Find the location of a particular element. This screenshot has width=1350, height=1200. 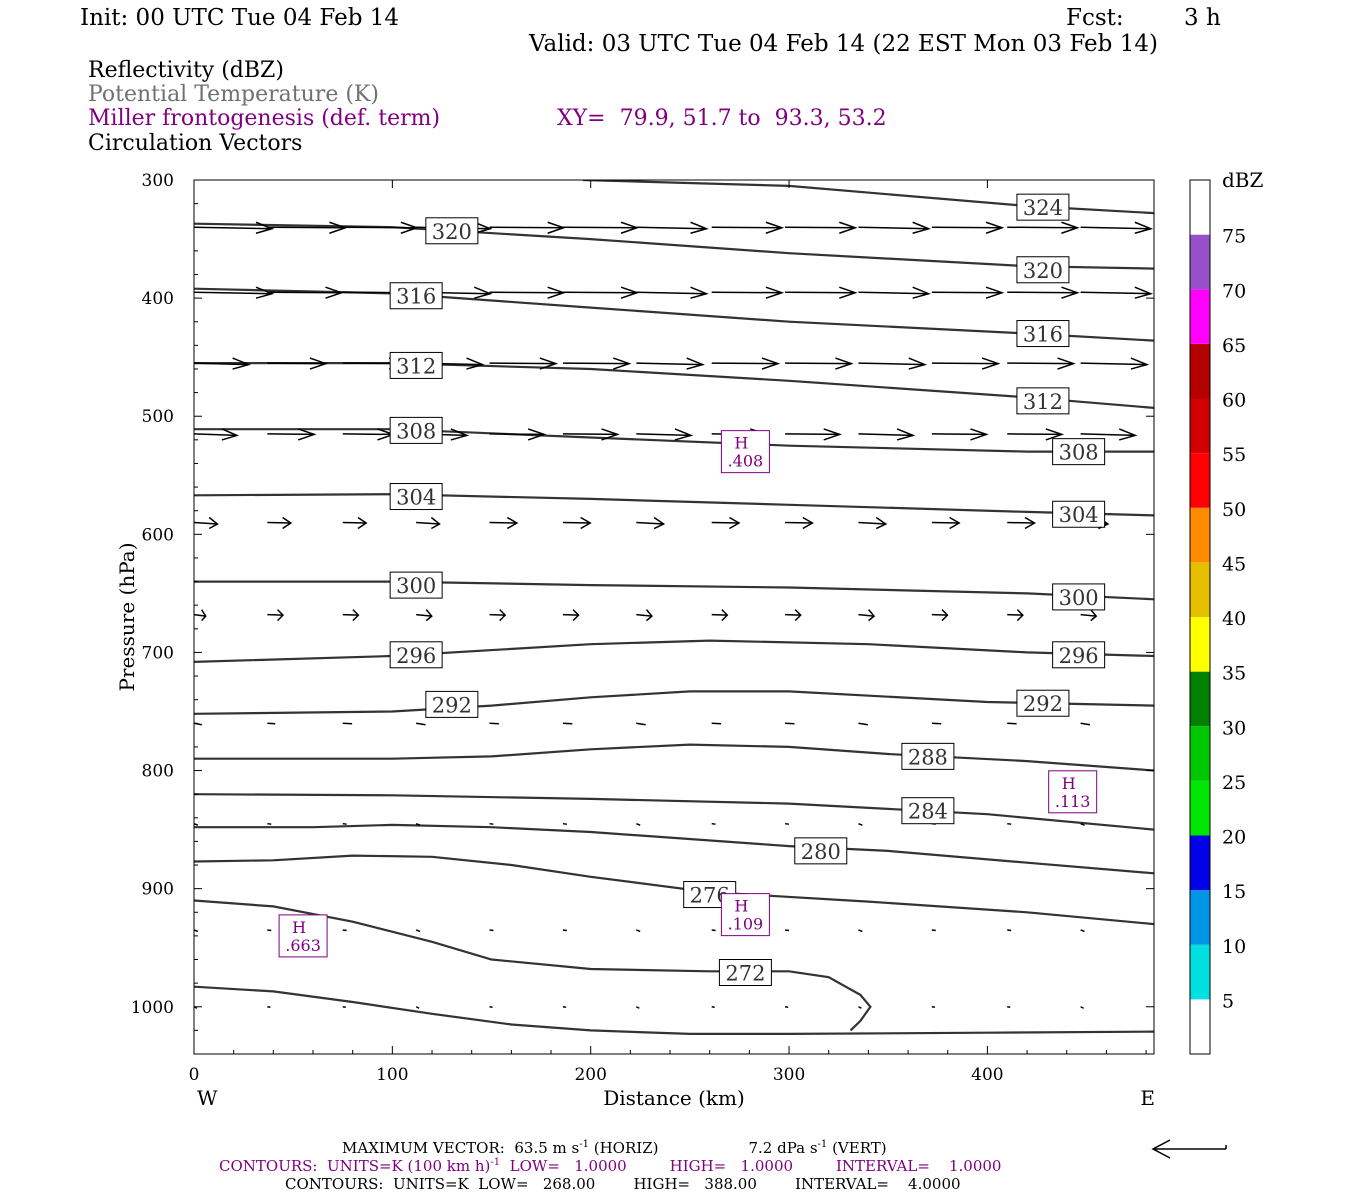

contour-label: 296 is located at coordinates (1079, 656).